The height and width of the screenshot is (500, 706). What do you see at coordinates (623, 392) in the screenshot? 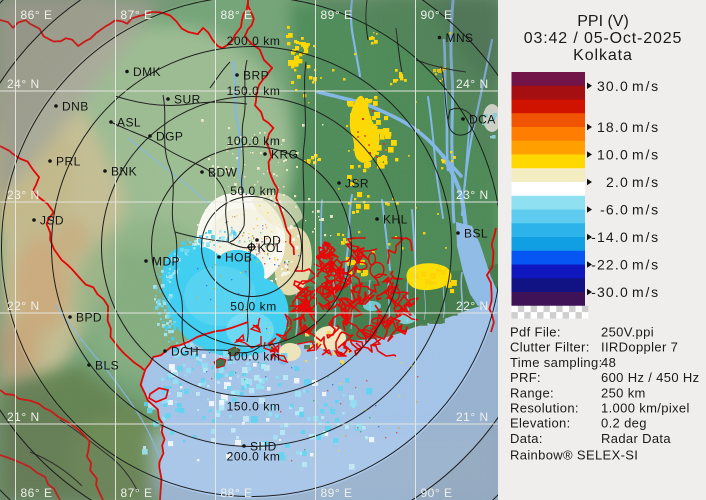
I see `svg-text: 250 km` at bounding box center [623, 392].